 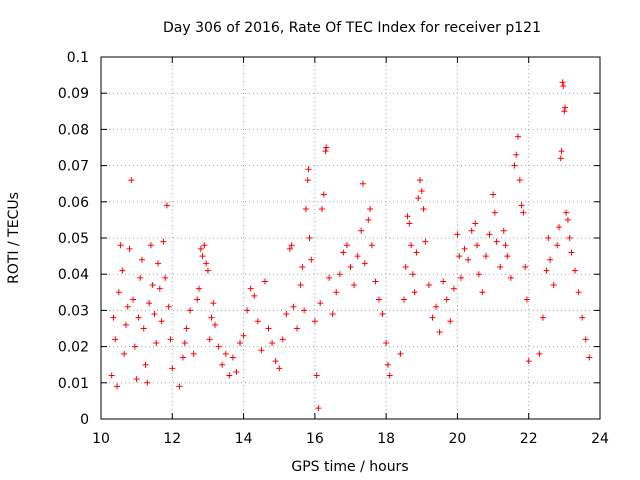 What do you see at coordinates (458, 439) in the screenshot?
I see `x-tick-label: 20` at bounding box center [458, 439].